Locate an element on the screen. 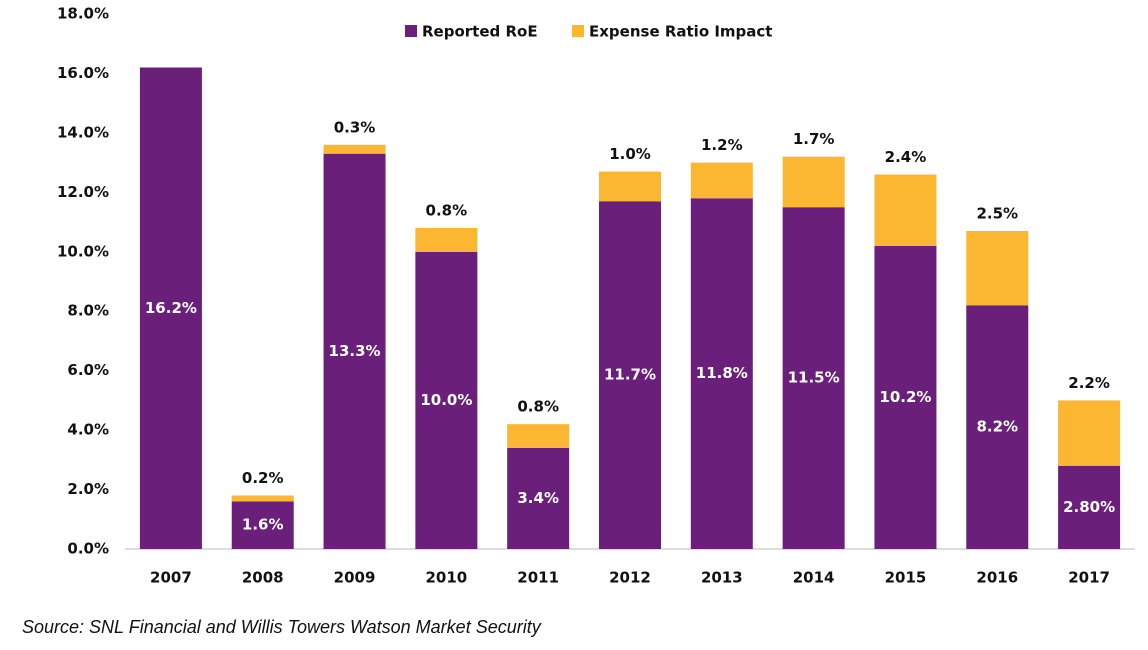 The height and width of the screenshot is (650, 1148). x-tick-label: 2011 is located at coordinates (538, 578).